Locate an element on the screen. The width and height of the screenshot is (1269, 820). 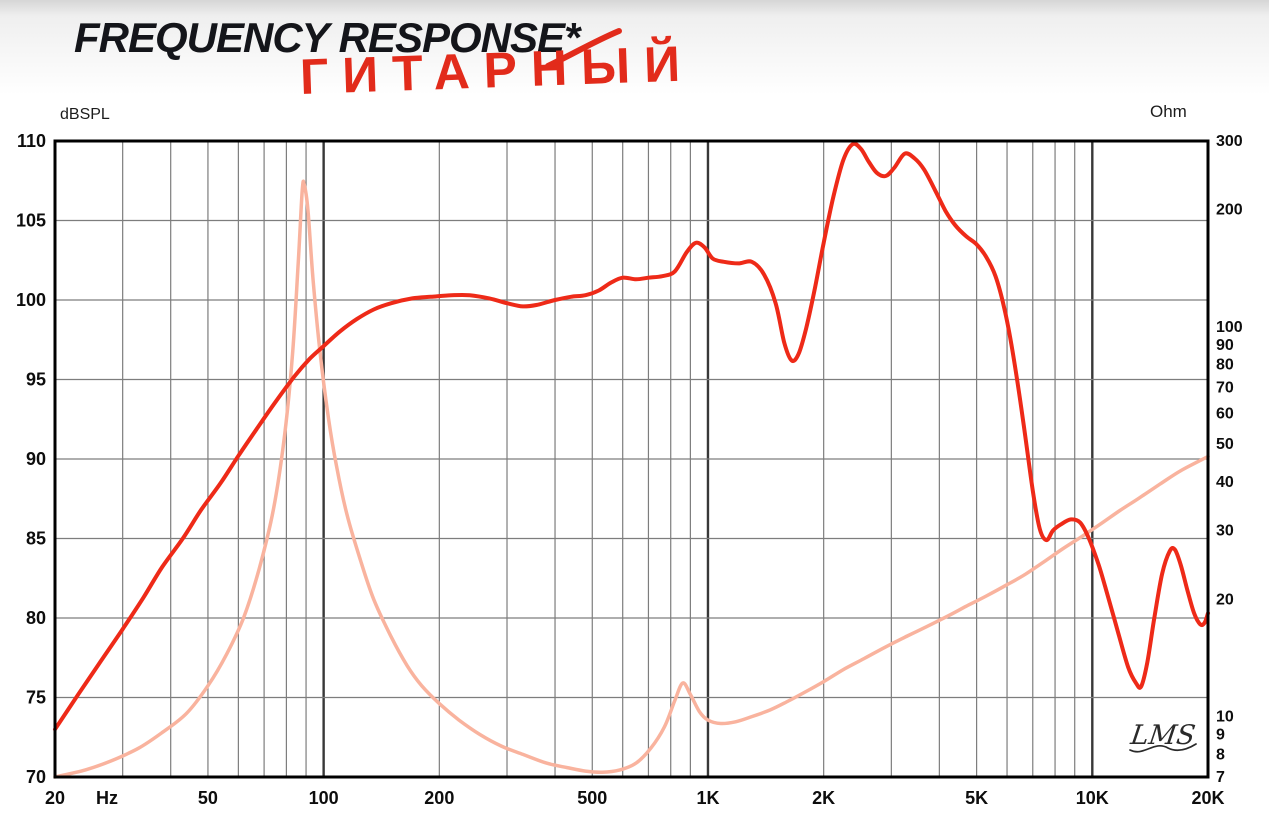
y-right-tick-label: 100 is located at coordinates (1229, 327).